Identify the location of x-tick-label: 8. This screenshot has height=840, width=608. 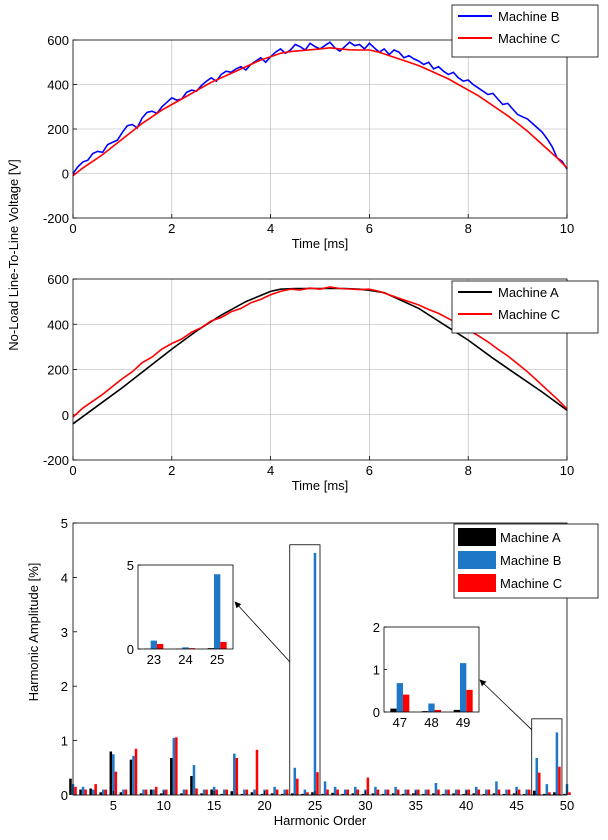
(468, 470).